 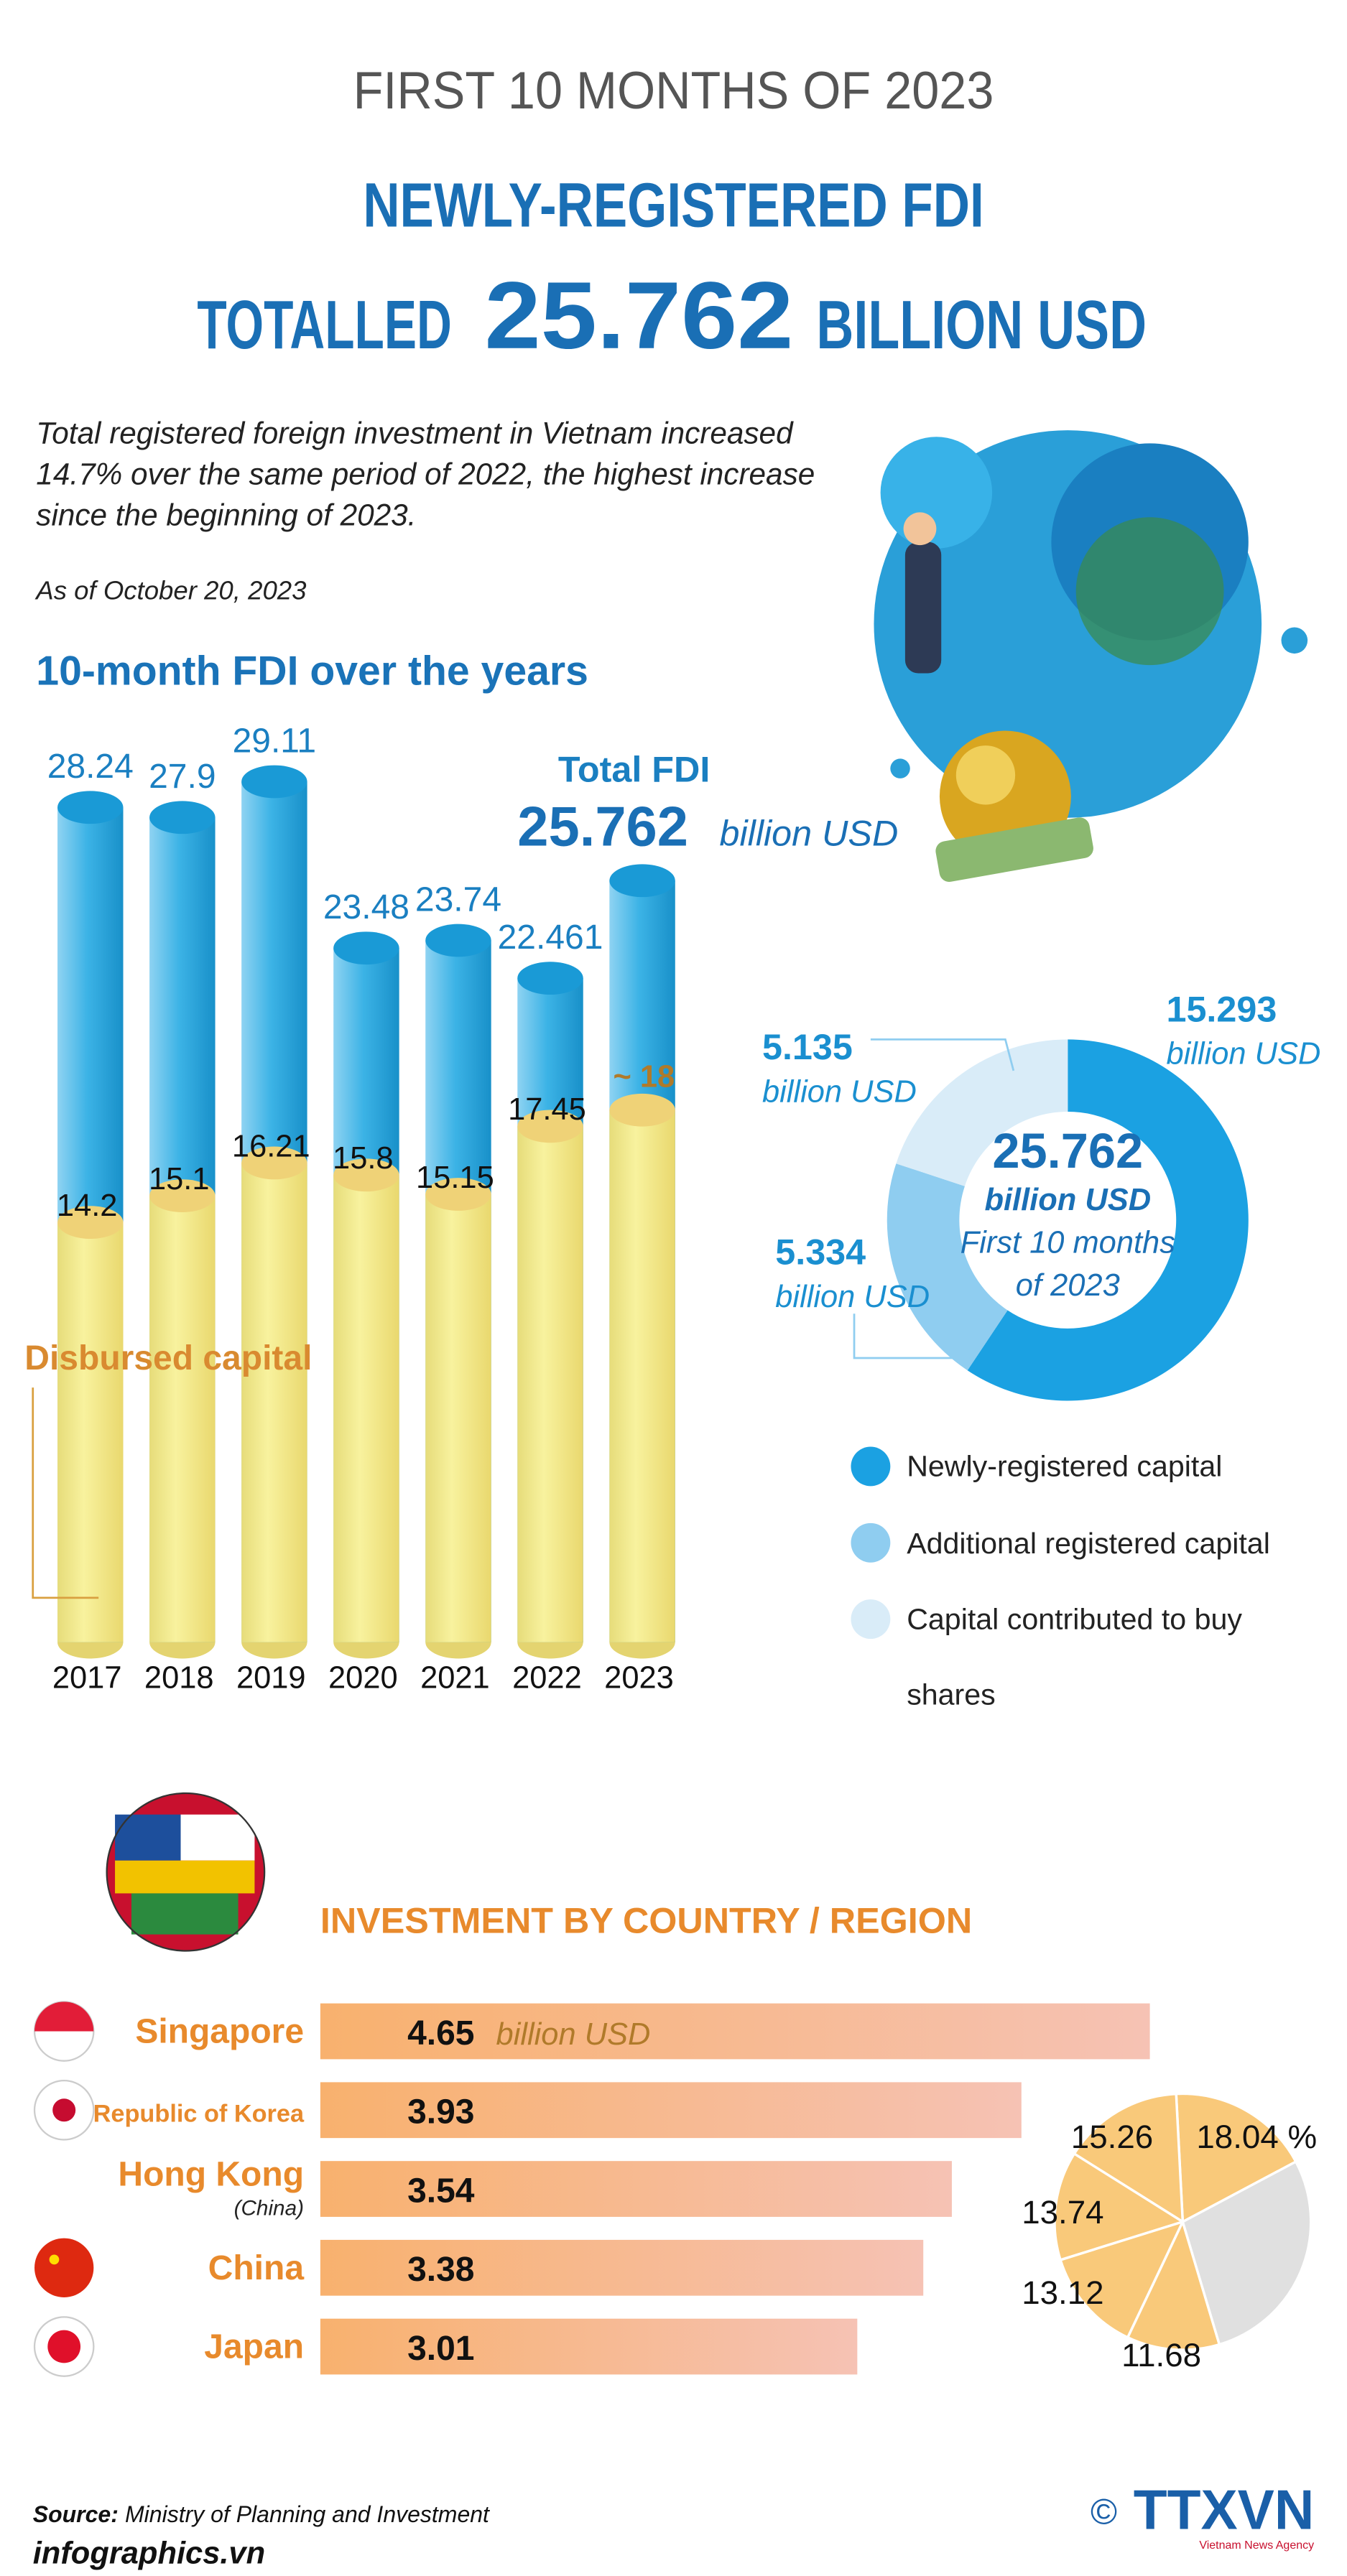 I want to click on source-label: Source:, so click(x=76, y=2514).